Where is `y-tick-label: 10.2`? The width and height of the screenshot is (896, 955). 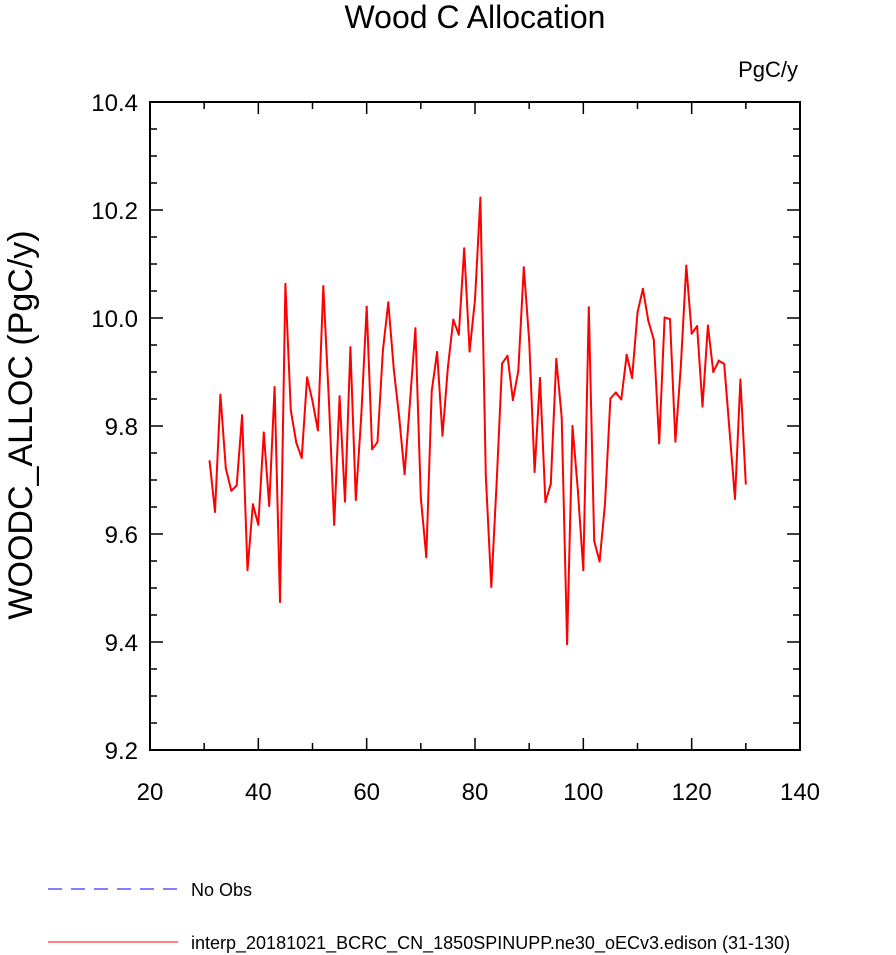
y-tick-label: 10.2 is located at coordinates (114, 211).